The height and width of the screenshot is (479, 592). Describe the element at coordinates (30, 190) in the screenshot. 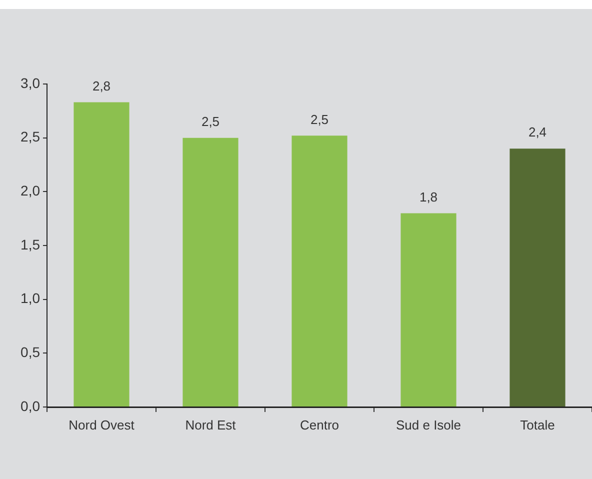

I see `y-tick-label: 2,0` at that location.